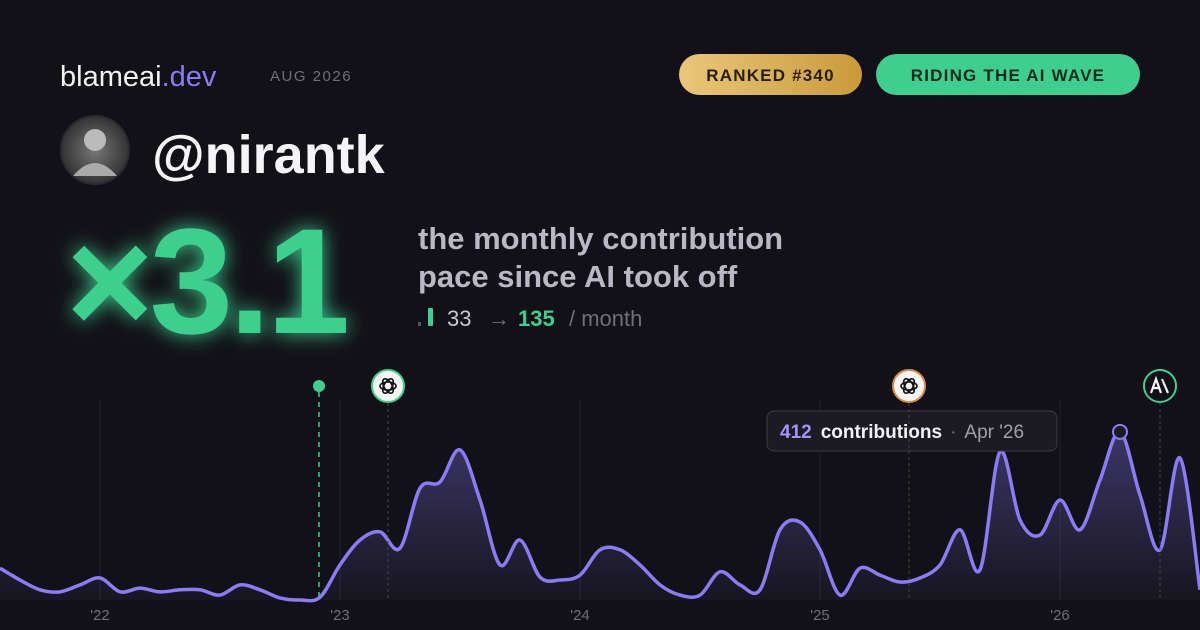  I want to click on rank-badge, so click(770, 74).